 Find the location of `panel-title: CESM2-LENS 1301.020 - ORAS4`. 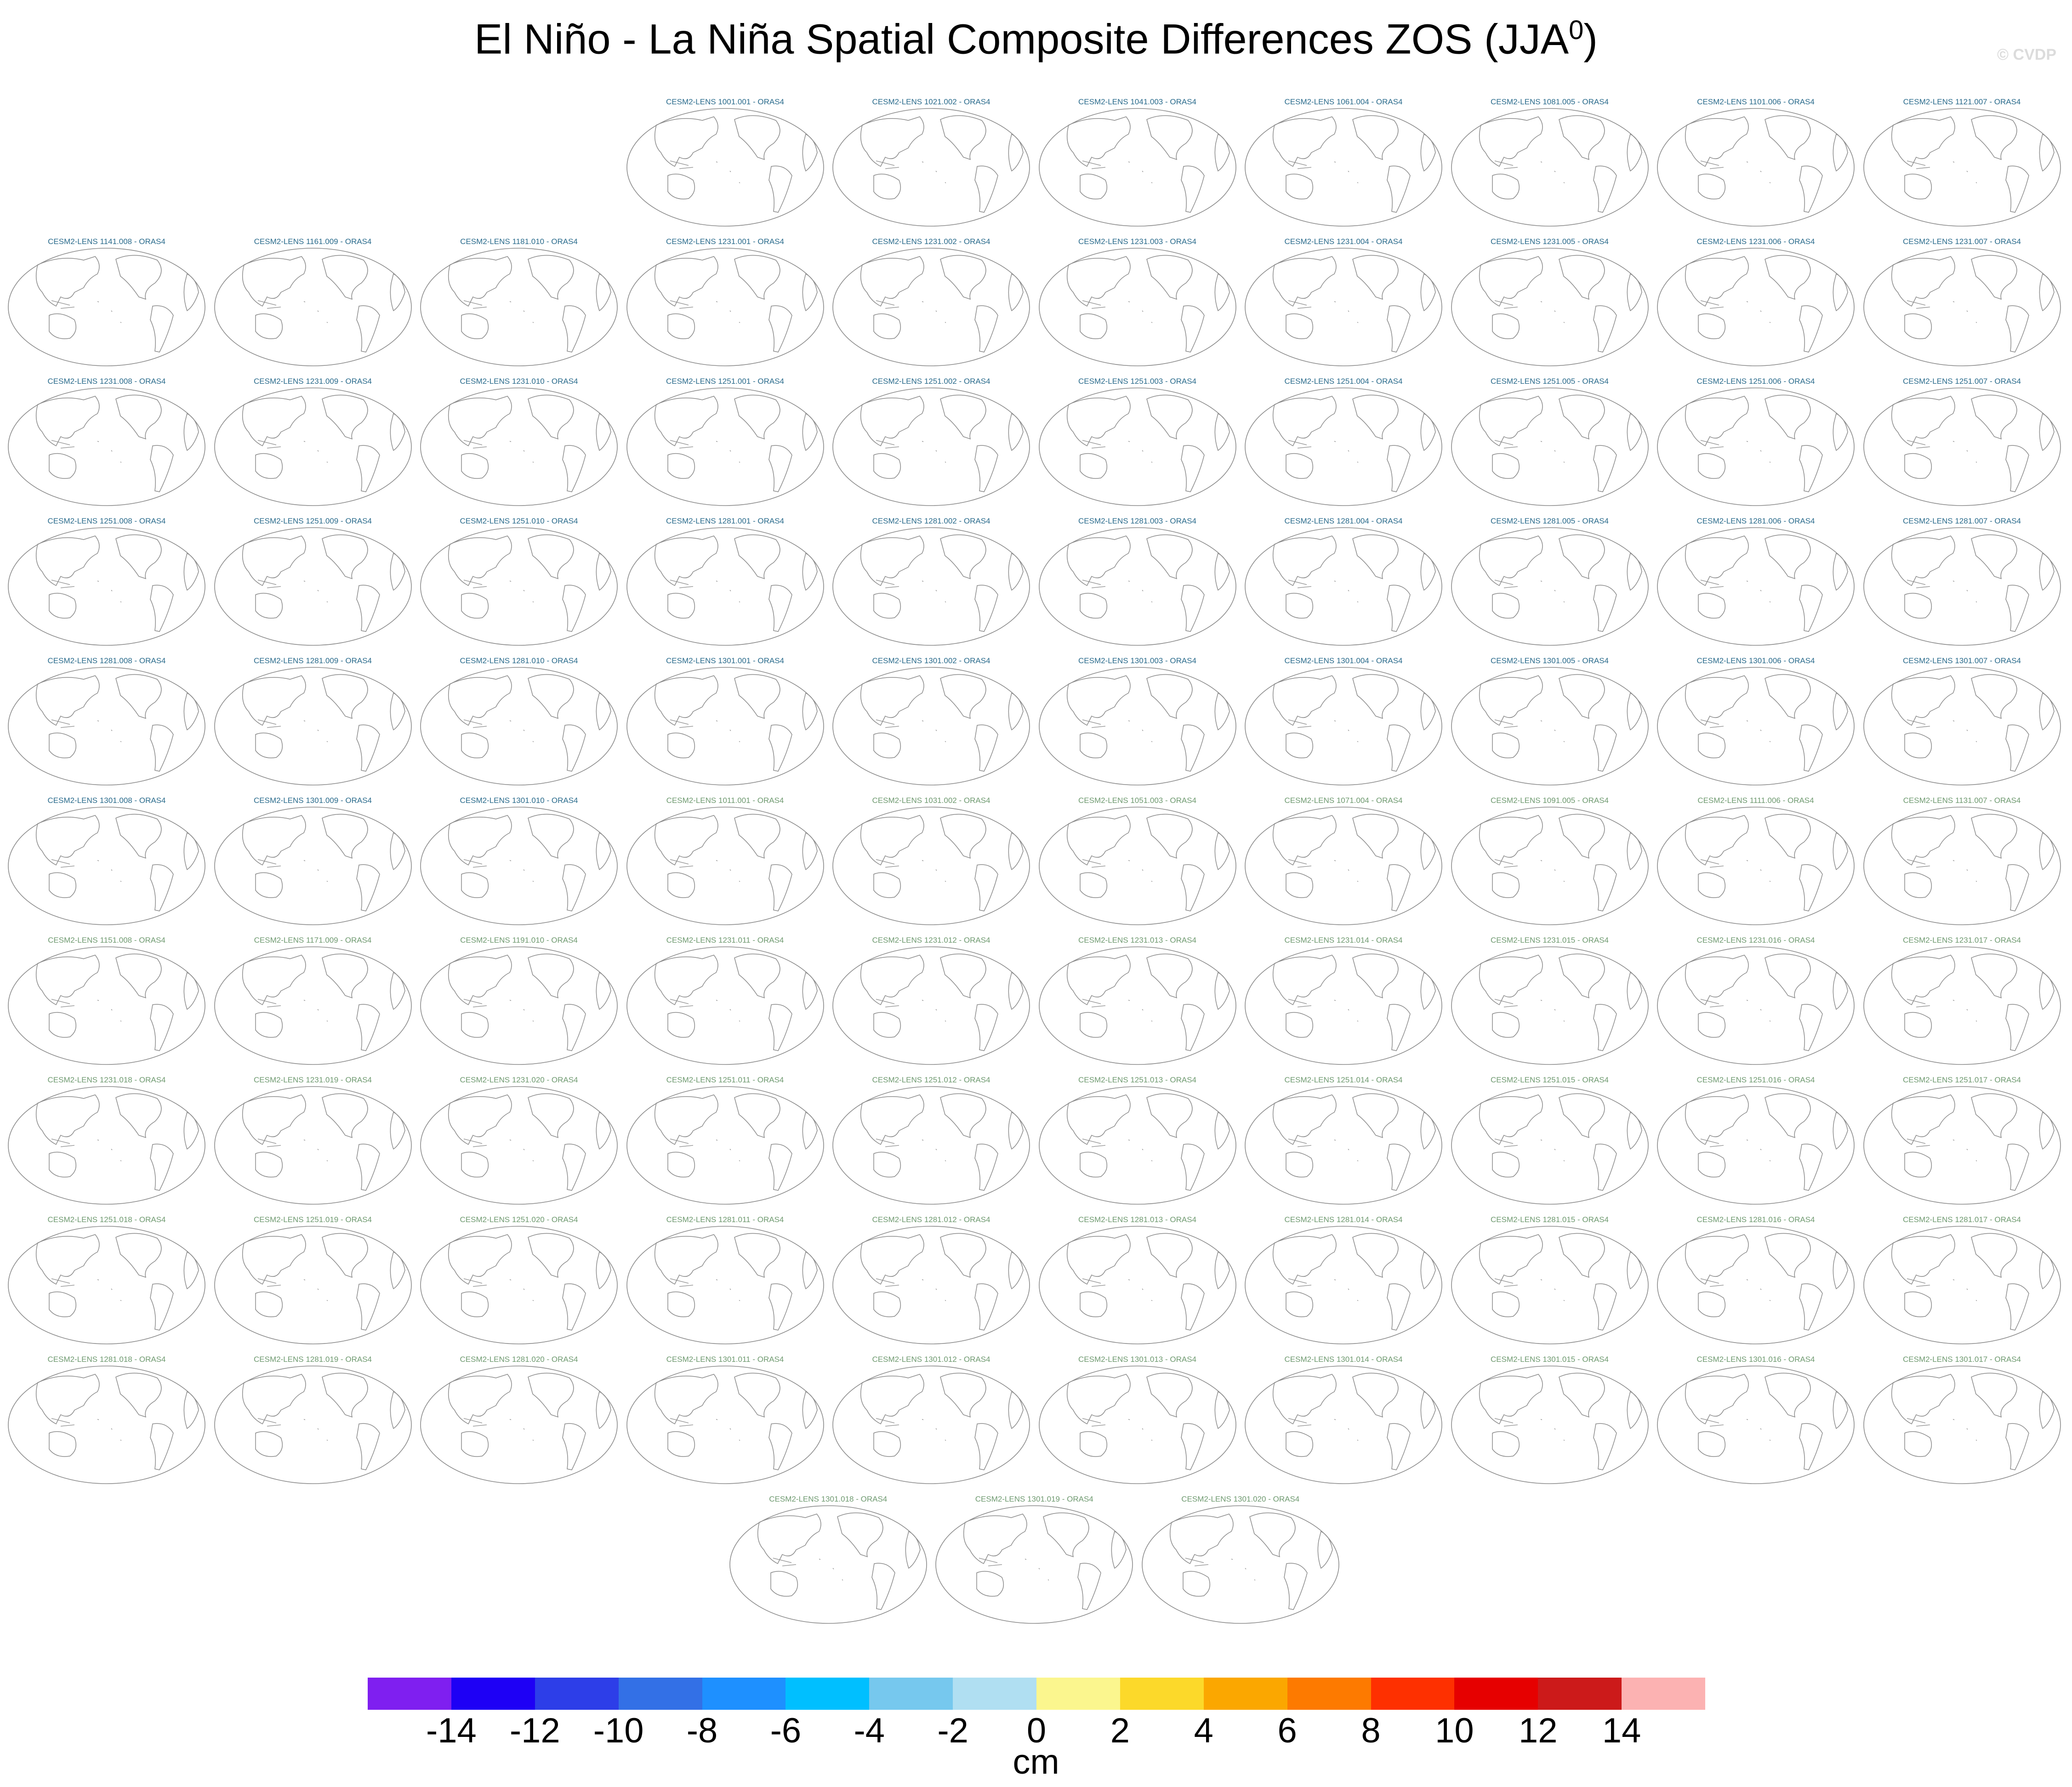

panel-title: CESM2-LENS 1301.020 - ORAS4 is located at coordinates (1240, 1499).